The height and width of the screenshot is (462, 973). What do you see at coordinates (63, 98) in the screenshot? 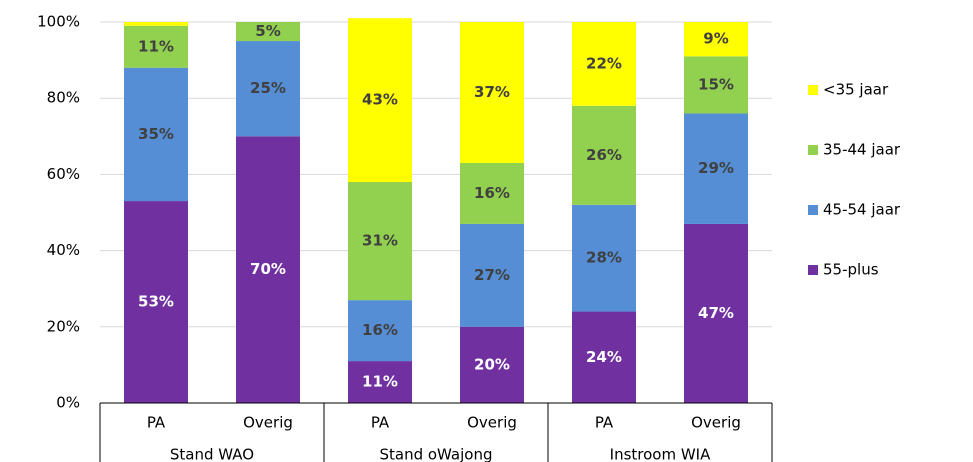
I see `y-tick-label: 80%` at bounding box center [63, 98].